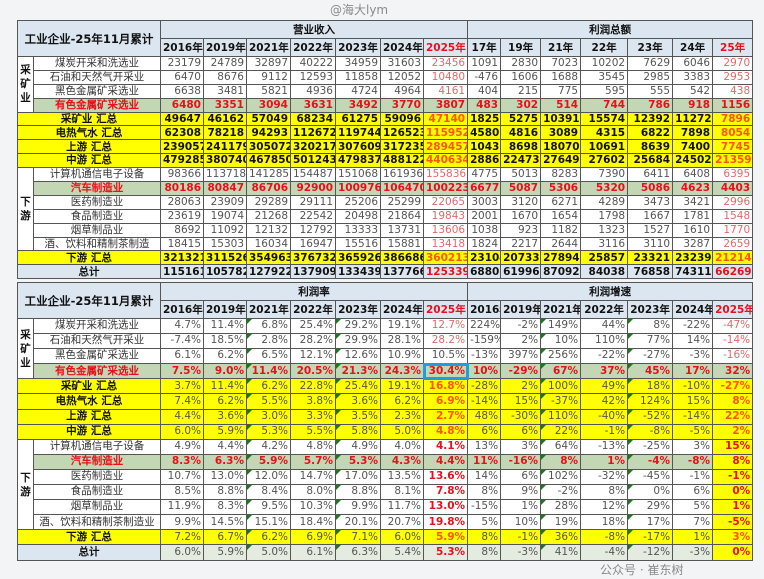 This screenshot has height=579, width=764. What do you see at coordinates (693, 63) in the screenshot?
I see `cell-value: 6046` at bounding box center [693, 63].